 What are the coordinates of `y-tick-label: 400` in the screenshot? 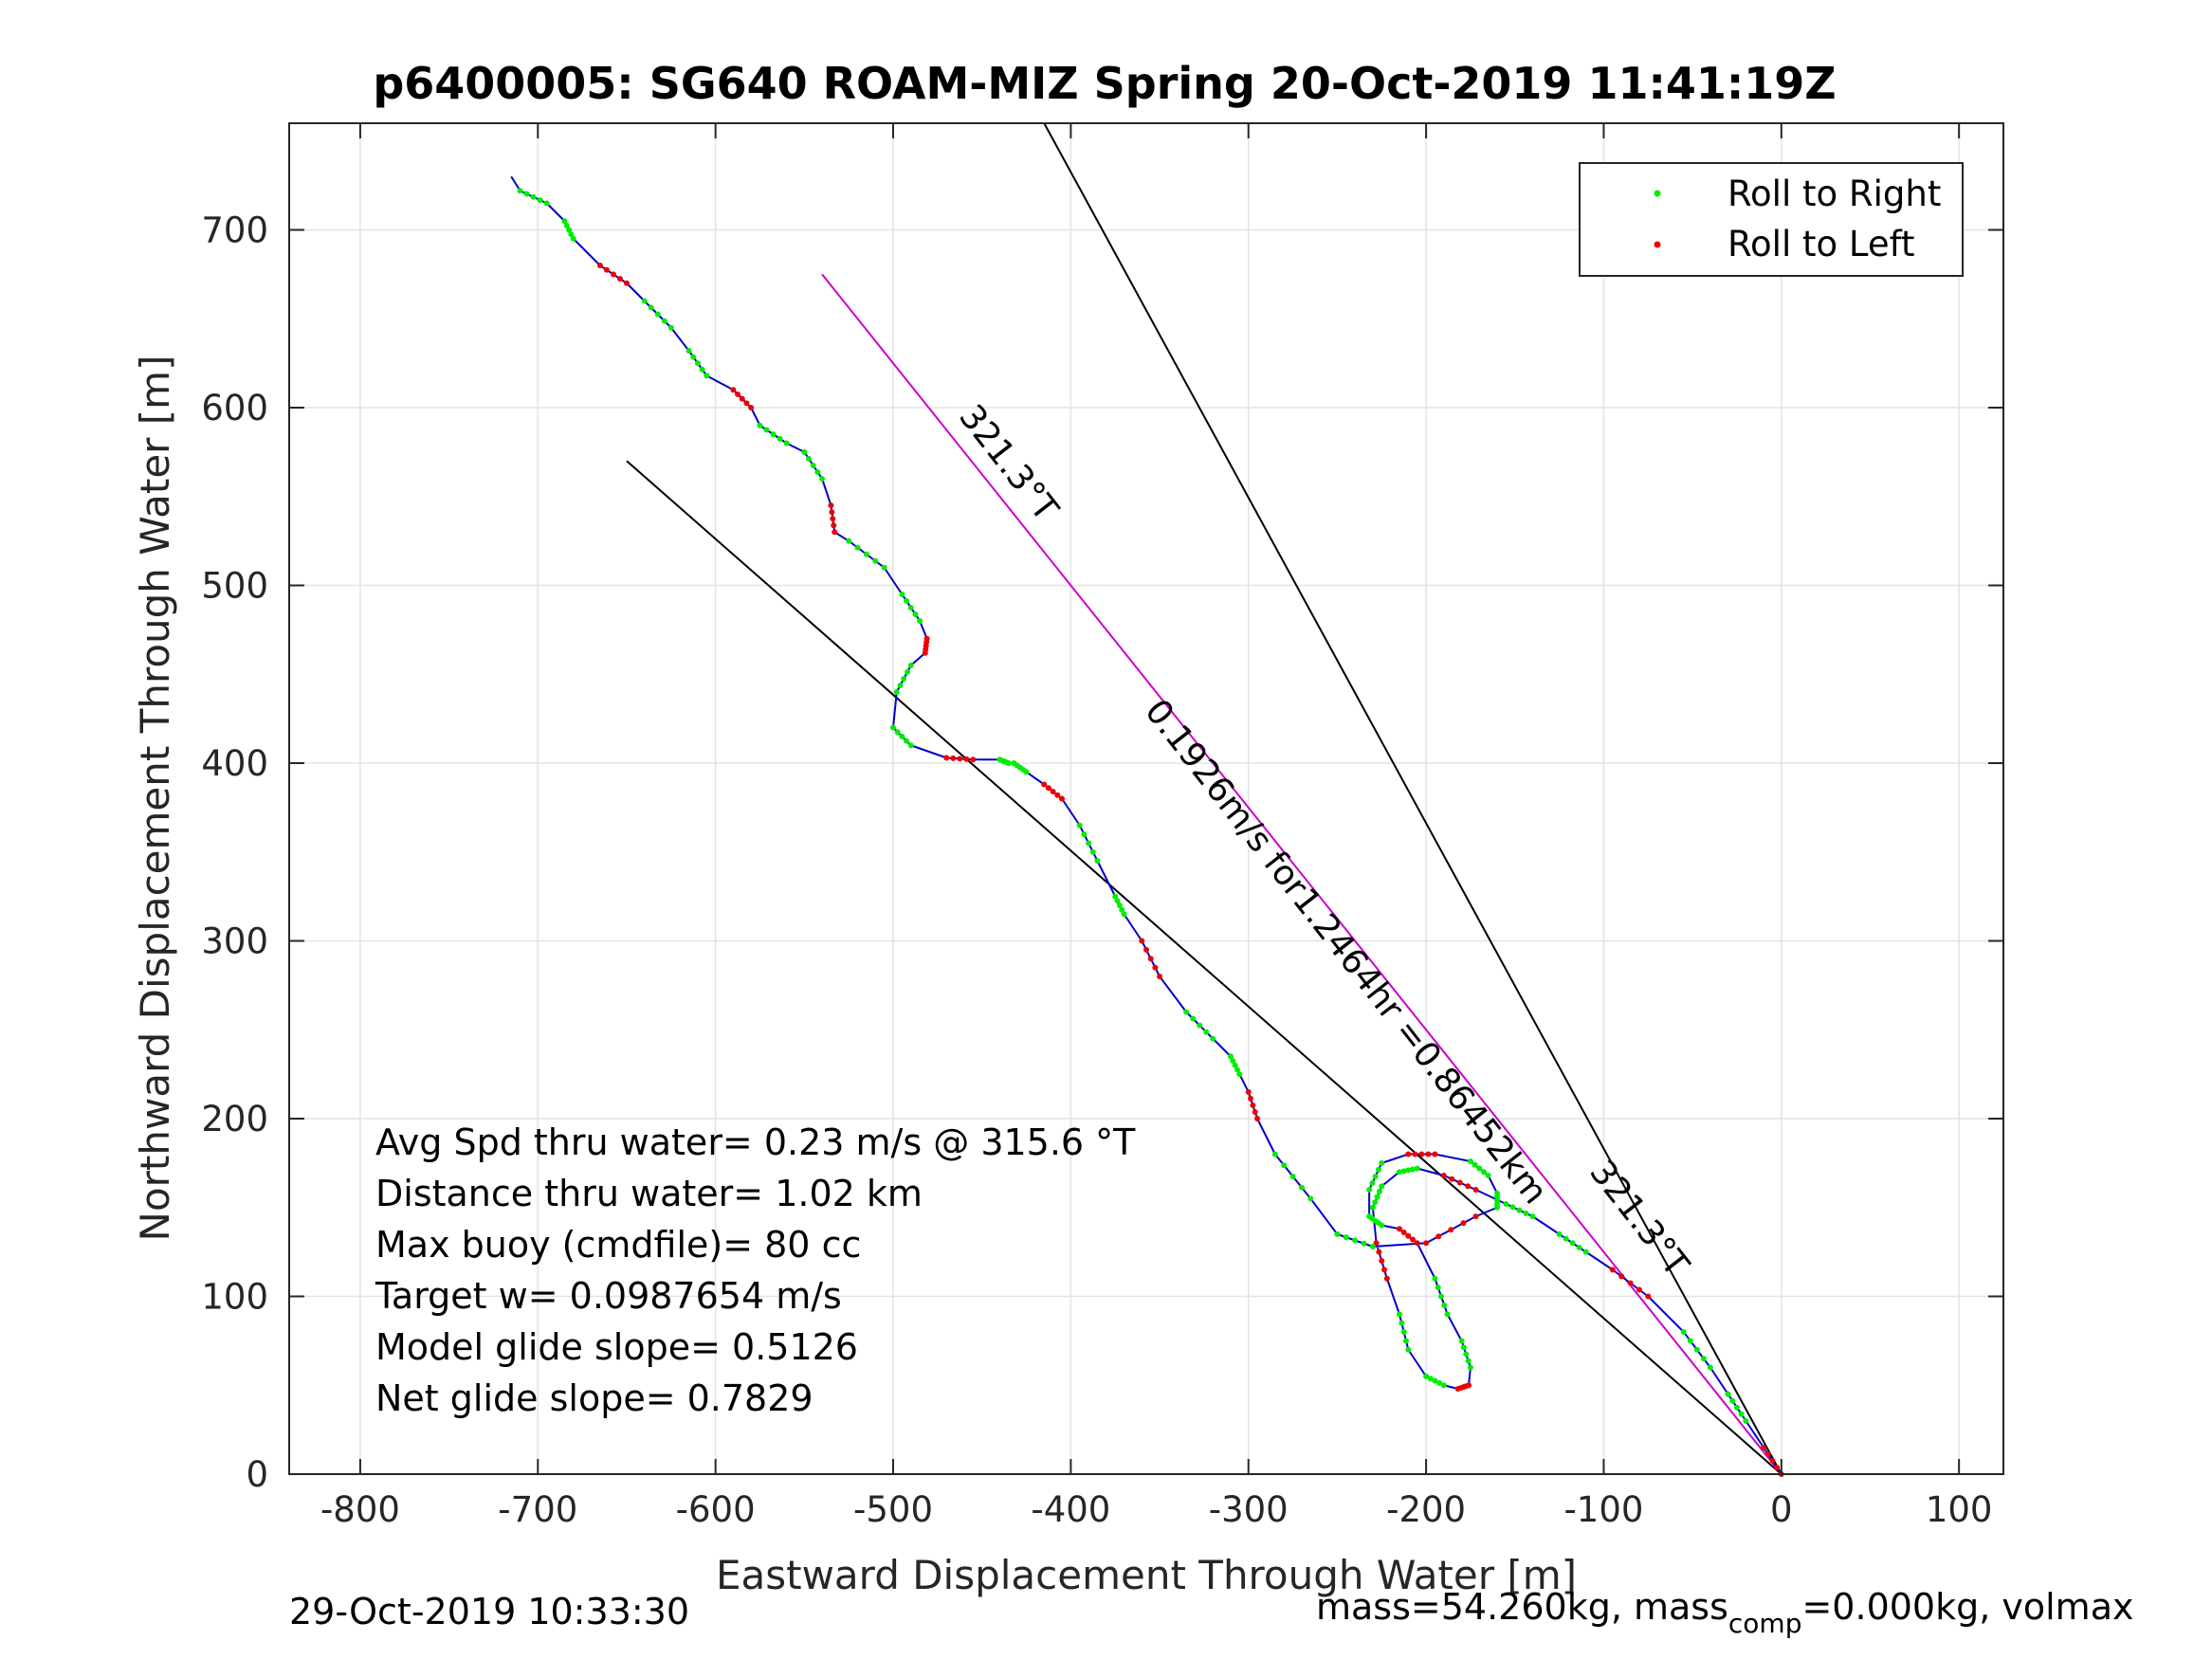 It's located at (234, 763).